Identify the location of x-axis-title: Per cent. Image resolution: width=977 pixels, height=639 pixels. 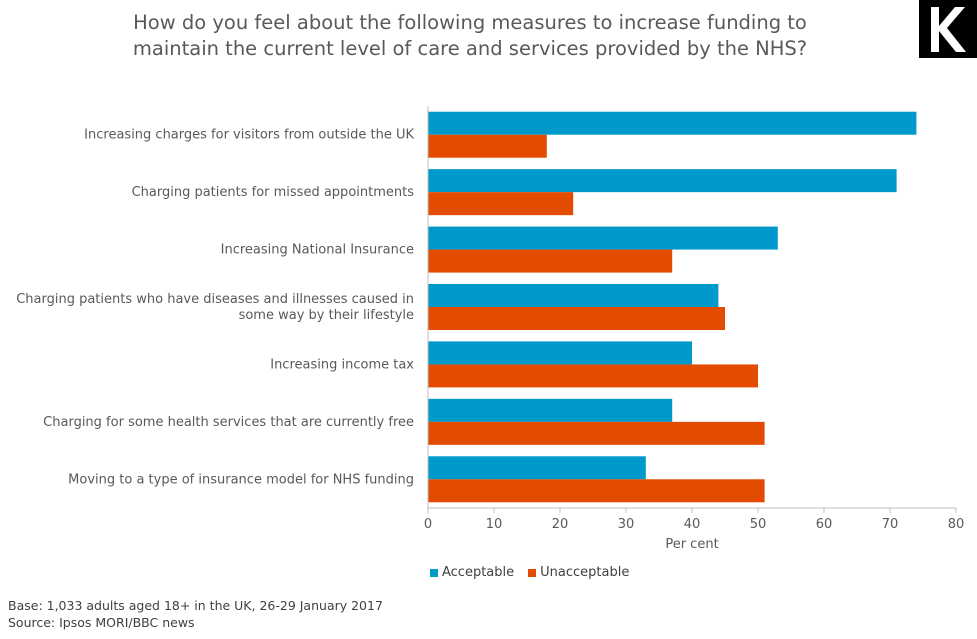
(691, 544).